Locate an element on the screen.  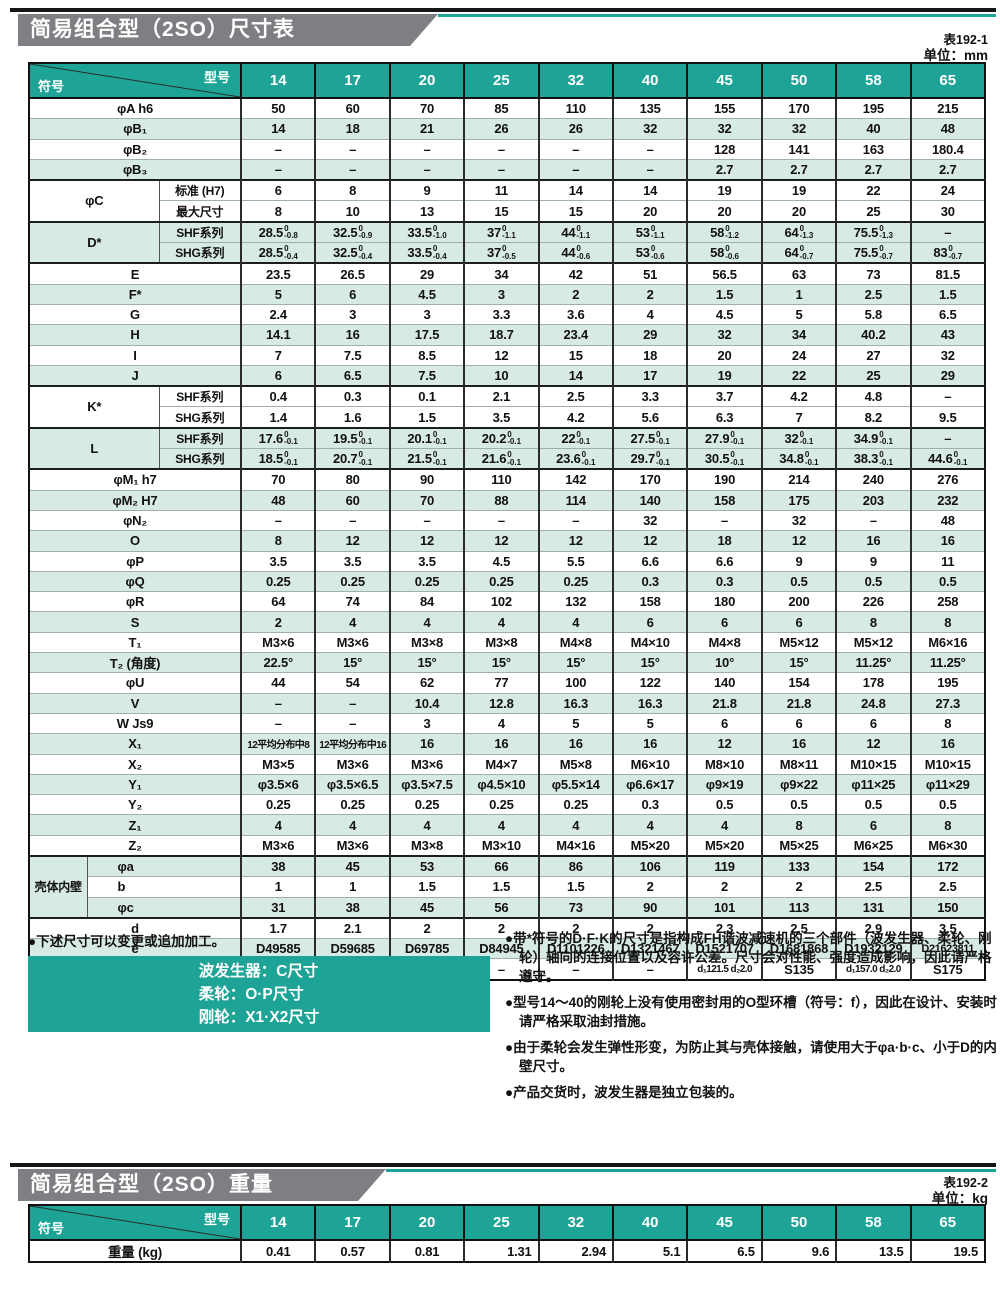
row-label: X₁ is located at coordinates (135, 743).